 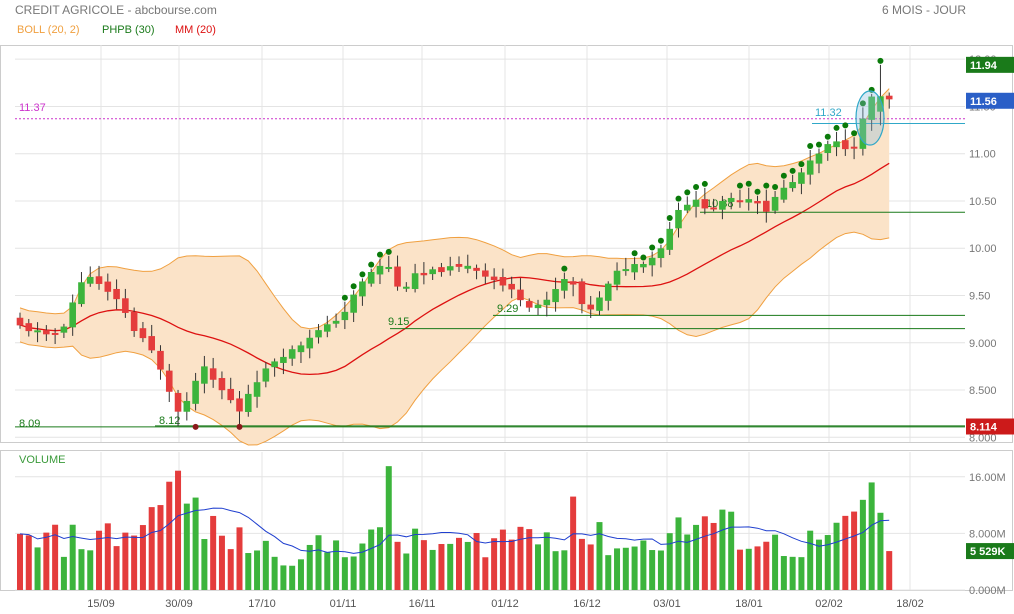 What do you see at coordinates (507, 309) in the screenshot?
I see `level-label: 9.29` at bounding box center [507, 309].